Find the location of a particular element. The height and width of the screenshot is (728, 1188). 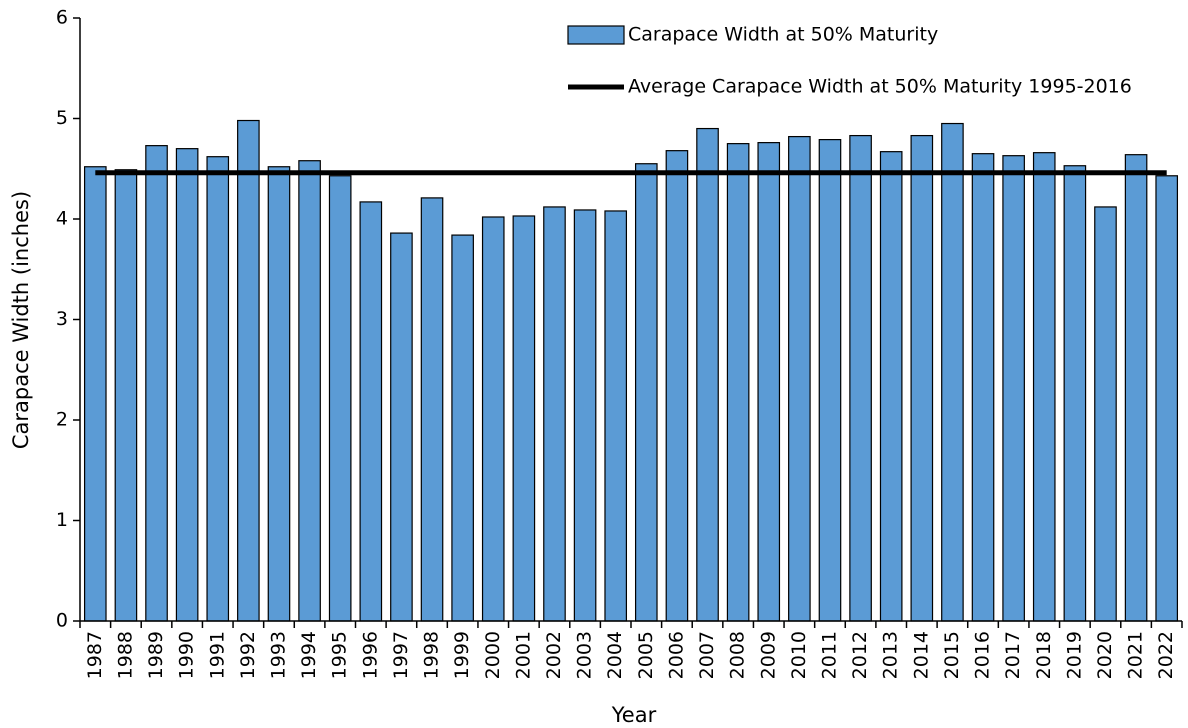

x-tick-label: 1996 is located at coordinates (370, 655).